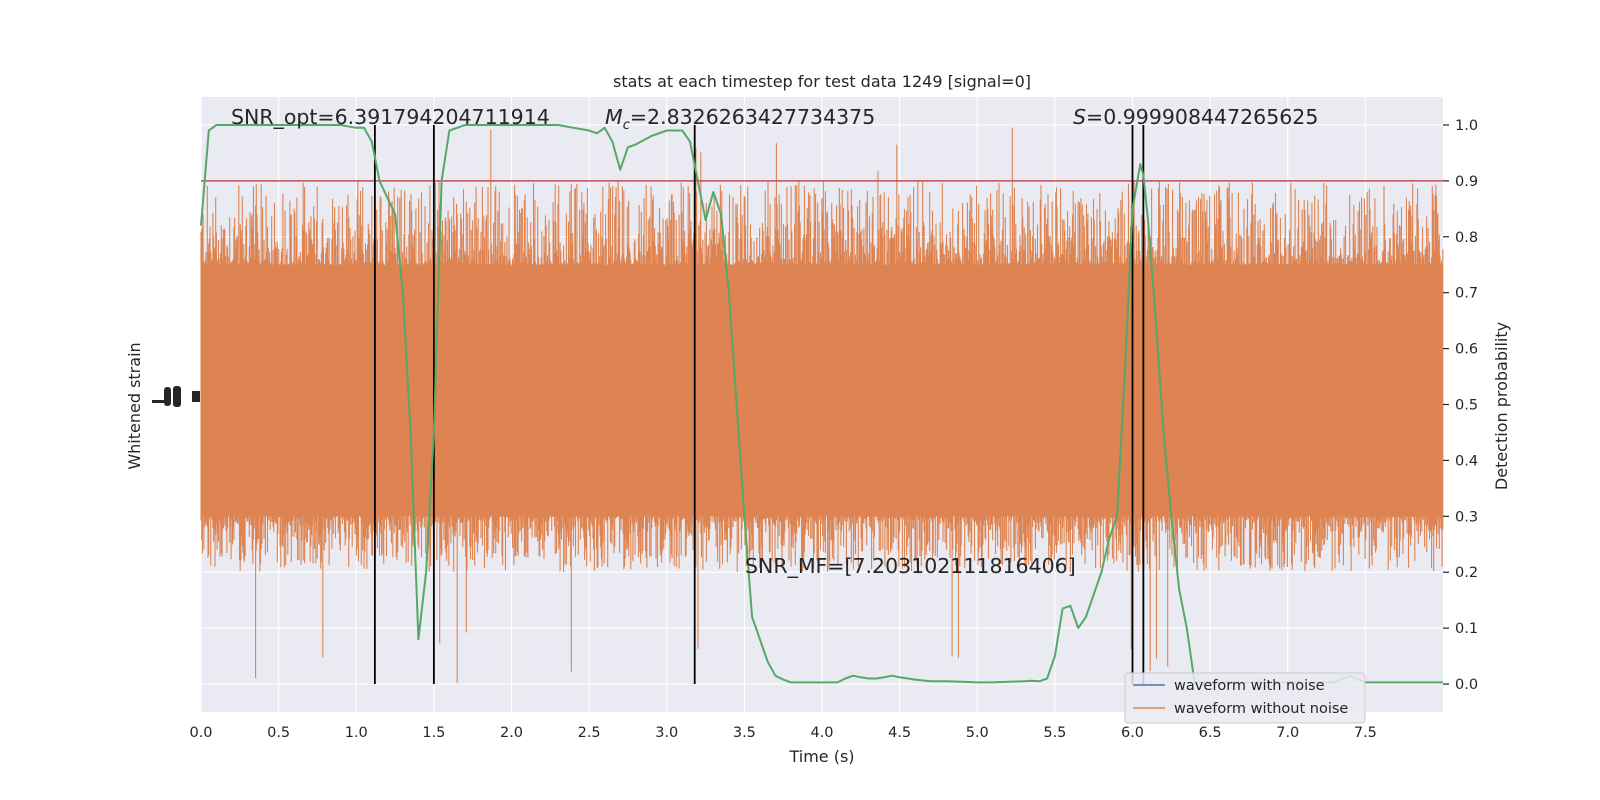 The width and height of the screenshot is (1600, 800). Describe the element at coordinates (1210, 733) in the screenshot. I see `x-tick-label: 6.5` at that location.